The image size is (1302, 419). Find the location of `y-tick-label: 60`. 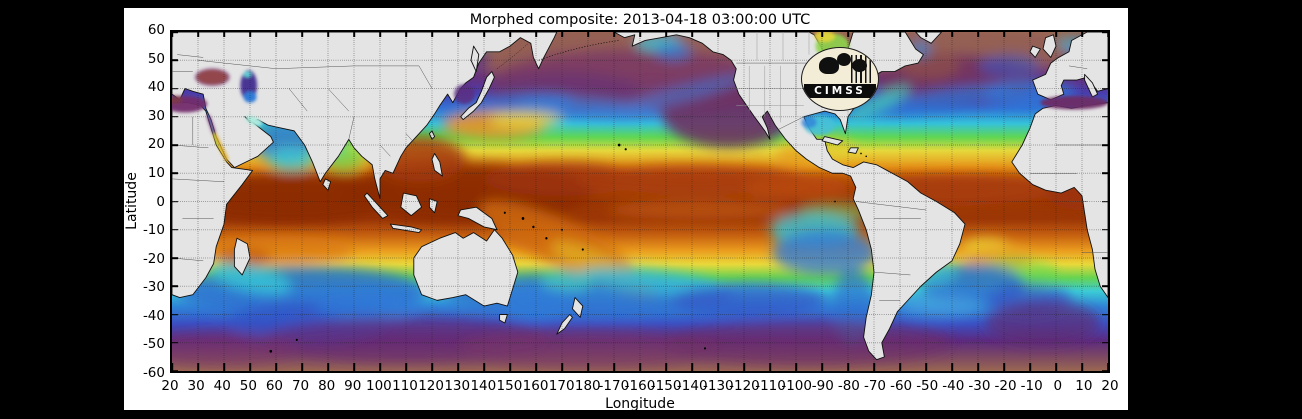

y-tick-label: 60 is located at coordinates (156, 30).